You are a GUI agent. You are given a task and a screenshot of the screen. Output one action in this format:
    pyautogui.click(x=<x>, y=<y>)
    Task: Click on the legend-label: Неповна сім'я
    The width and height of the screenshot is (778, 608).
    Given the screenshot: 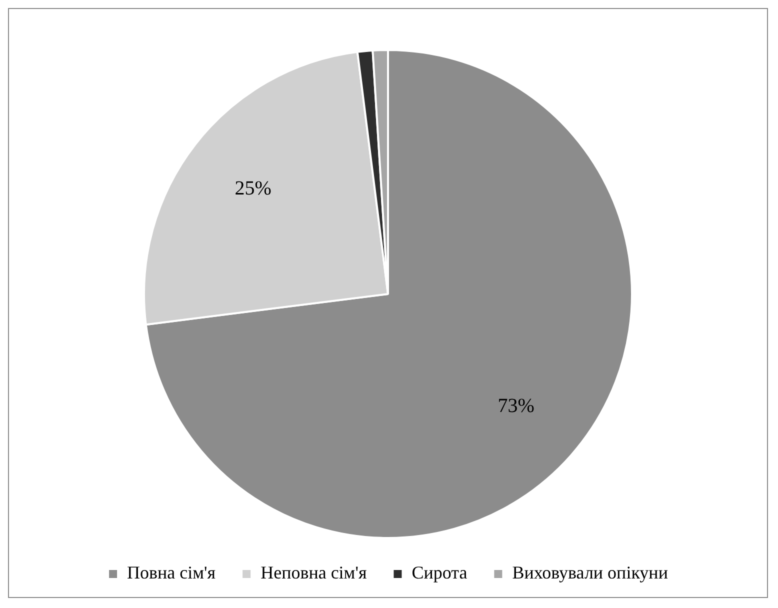 What is the action you would take?
    pyautogui.click(x=313, y=572)
    